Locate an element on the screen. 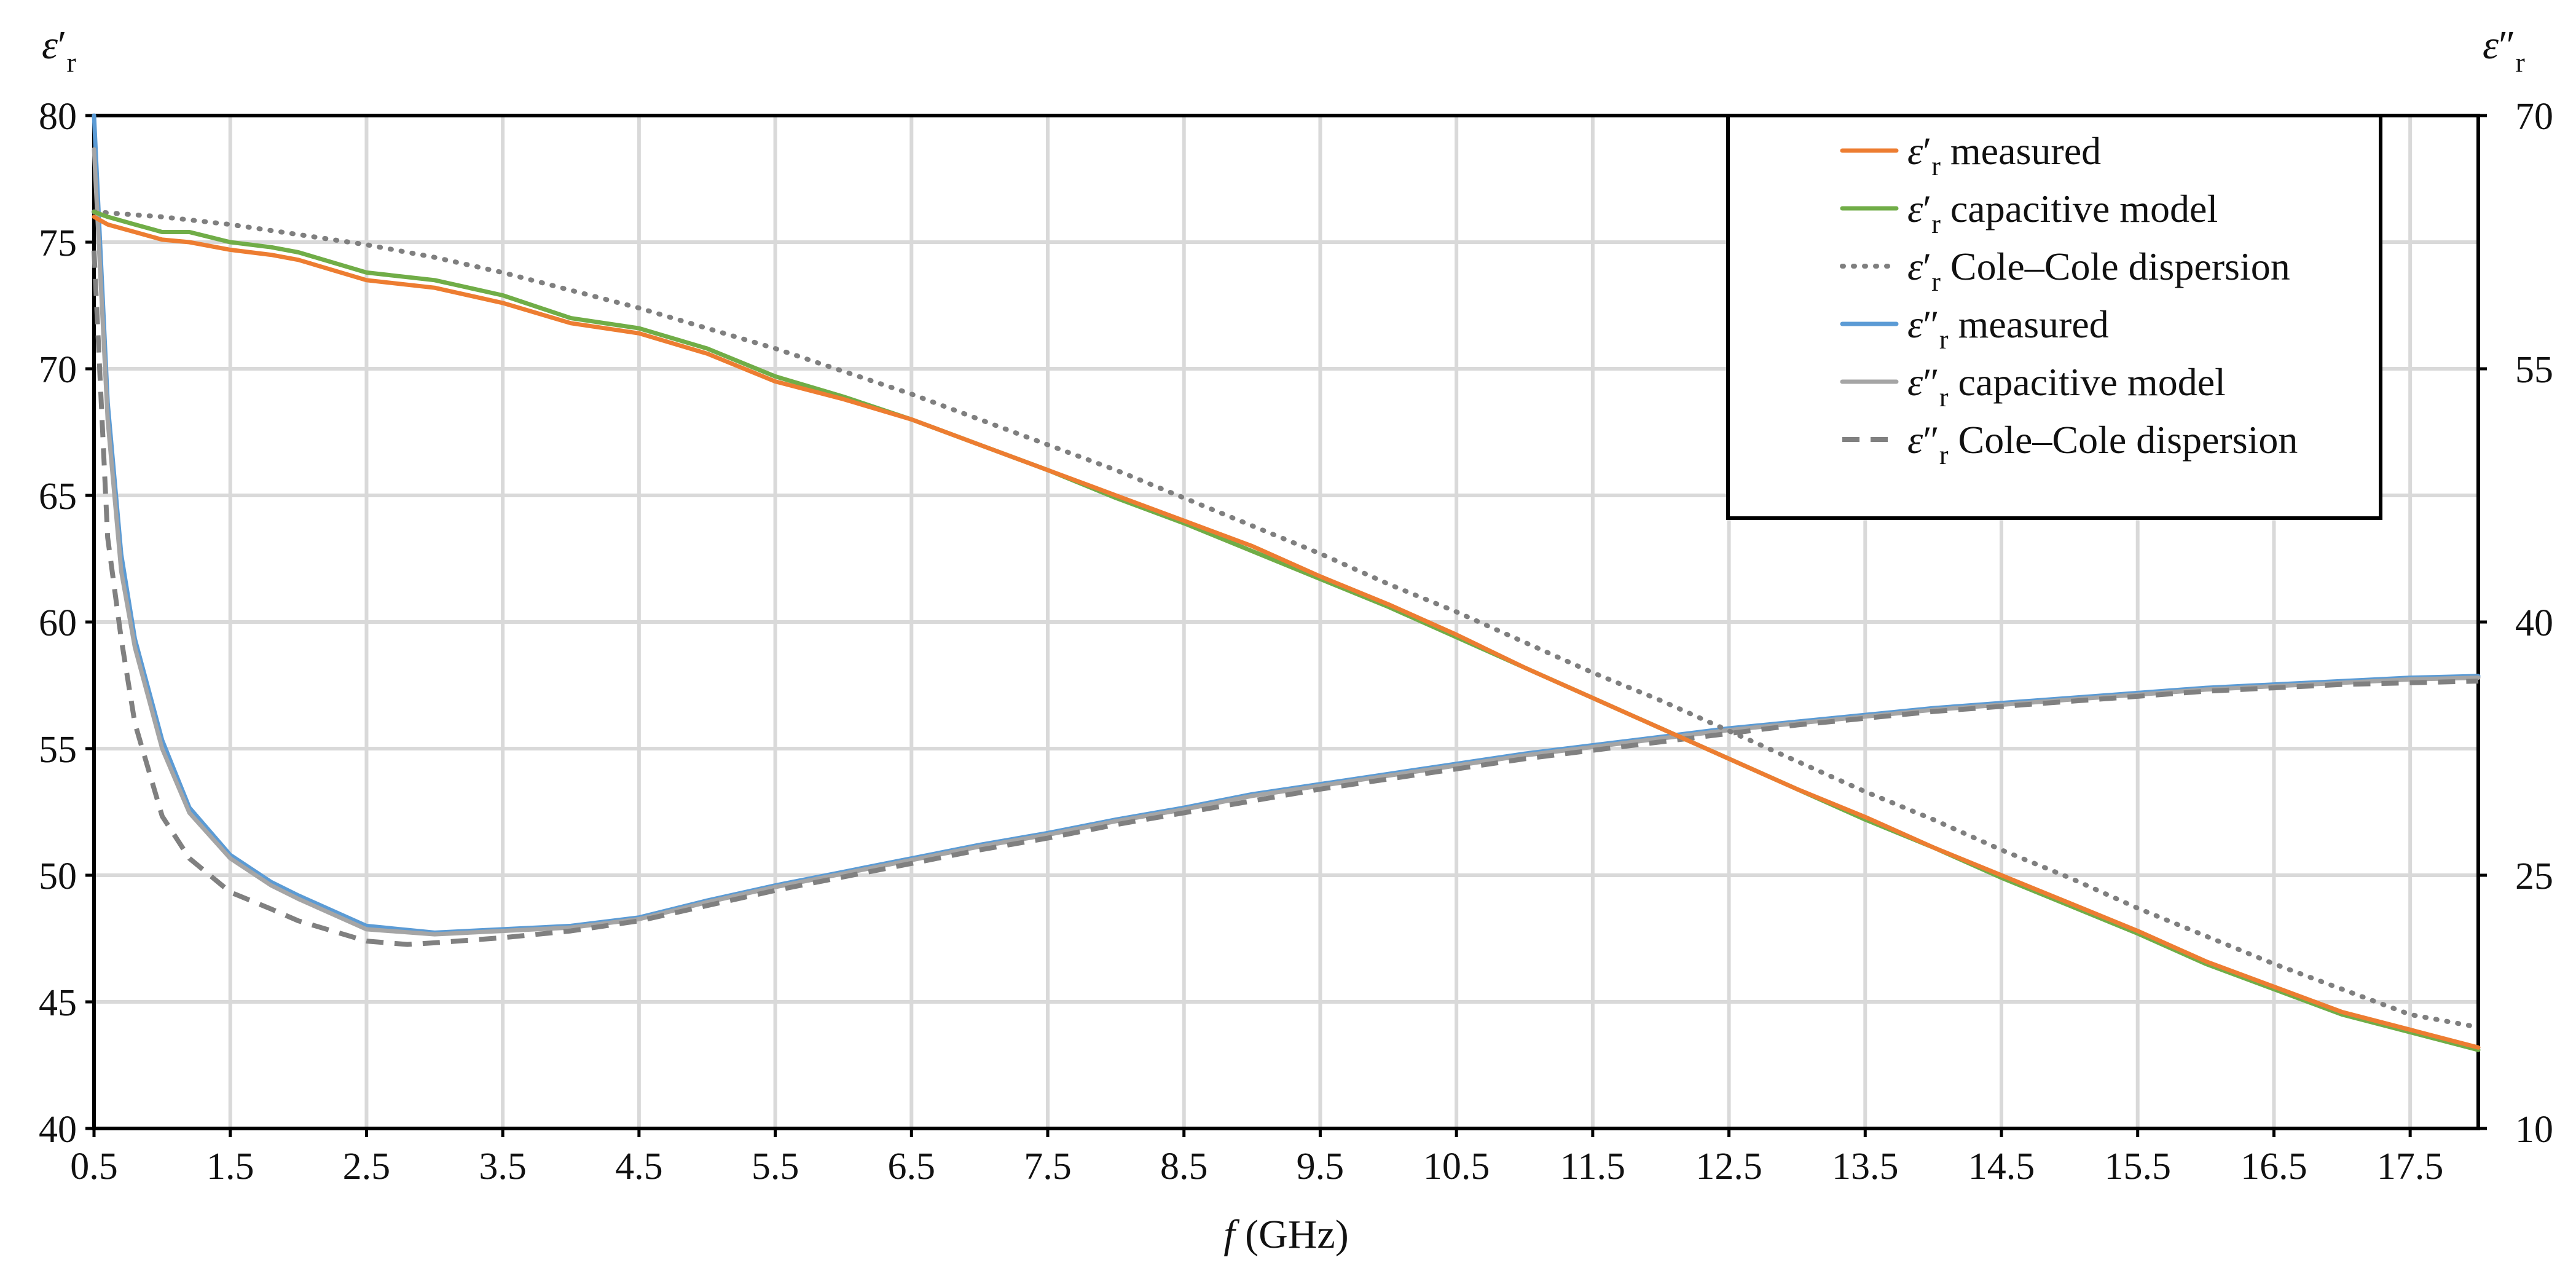 Image resolution: width=2576 pixels, height=1268 pixels. y-right-tick-label: 70 is located at coordinates (2534, 117).